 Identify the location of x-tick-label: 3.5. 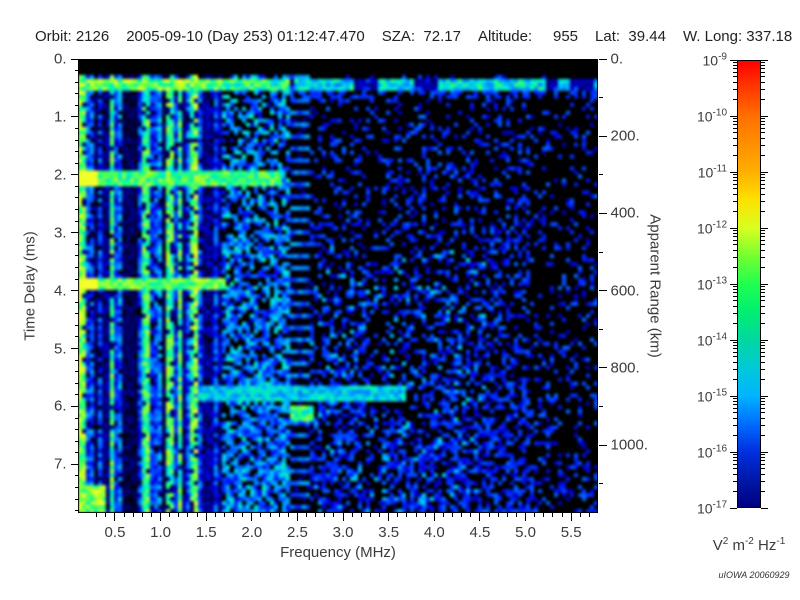
(389, 532).